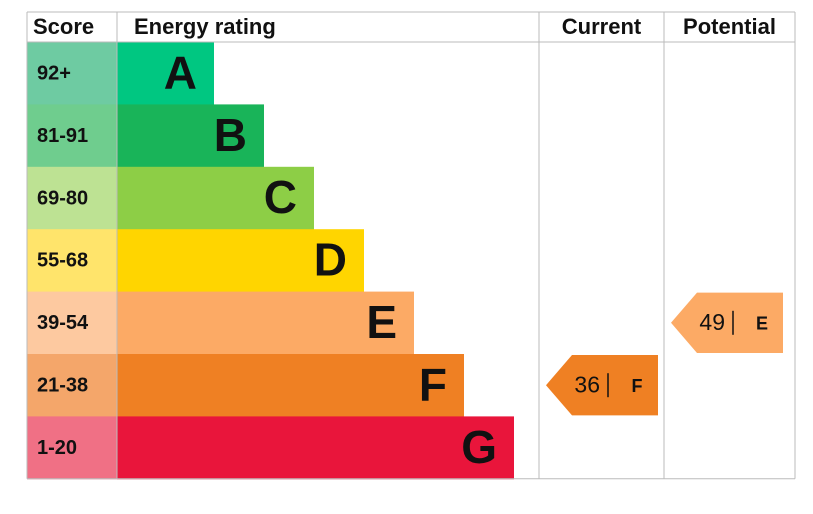 The height and width of the screenshot is (514, 813). What do you see at coordinates (479, 447) in the screenshot?
I see `rating-letter: G` at bounding box center [479, 447].